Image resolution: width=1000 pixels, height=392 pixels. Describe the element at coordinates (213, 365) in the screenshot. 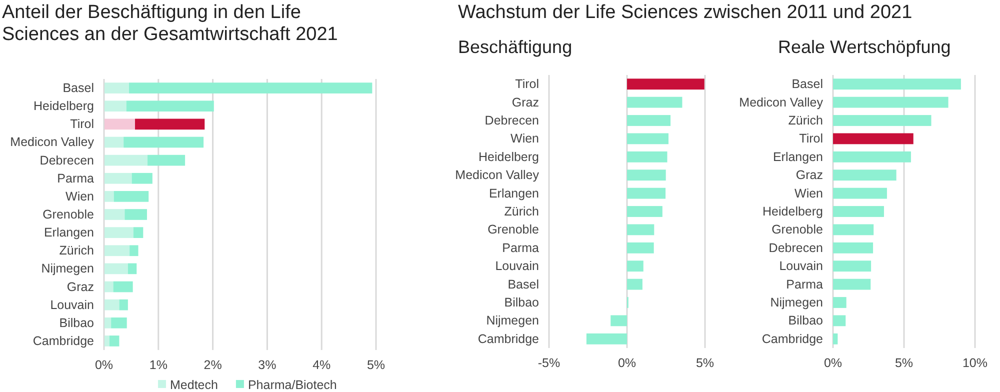

I see `x-tick-label: 2%` at that location.